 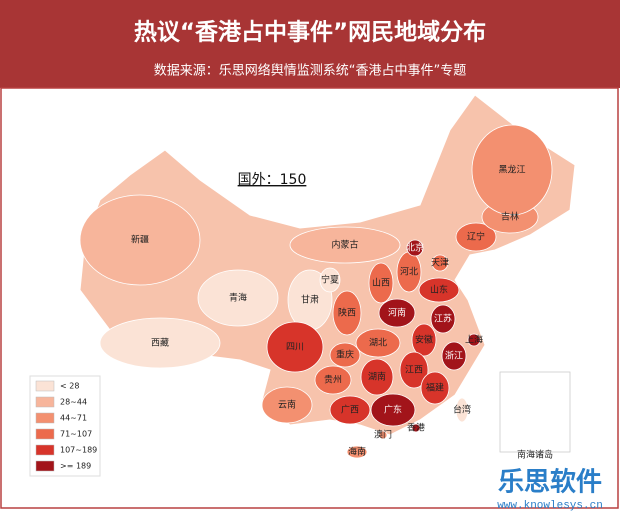 I want to click on legend-label: >= 189, so click(x=75, y=466).